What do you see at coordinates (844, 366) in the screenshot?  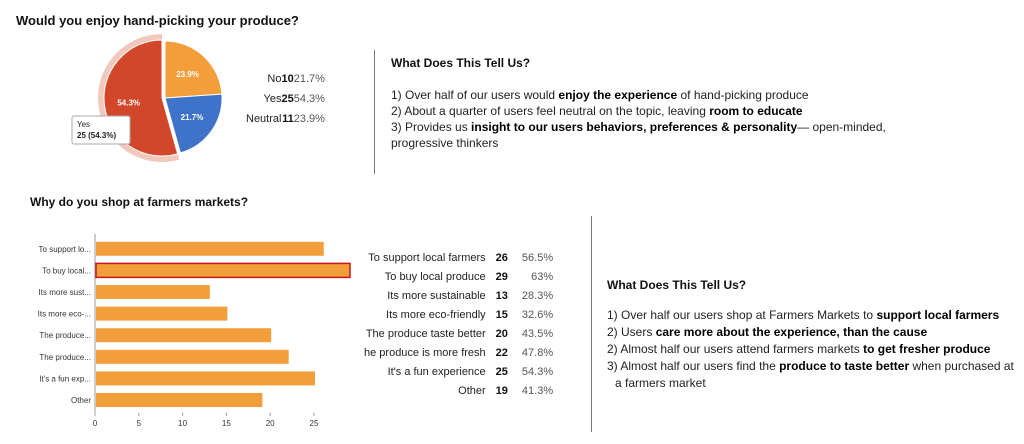 I see `q2-s4b: produce to taste better` at bounding box center [844, 366].